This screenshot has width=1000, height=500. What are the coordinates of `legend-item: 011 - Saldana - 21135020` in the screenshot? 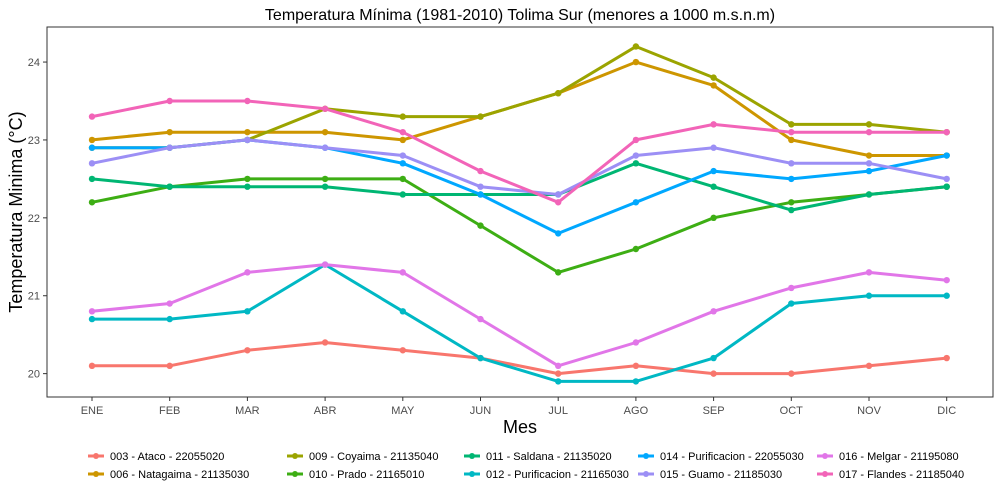 It's located at (538, 457).